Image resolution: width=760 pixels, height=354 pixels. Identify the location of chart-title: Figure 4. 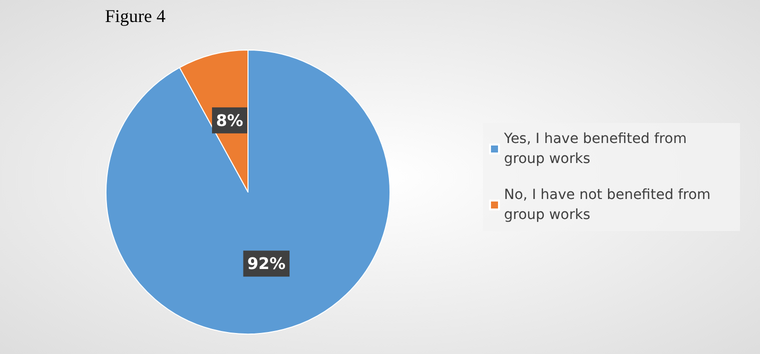
(135, 16).